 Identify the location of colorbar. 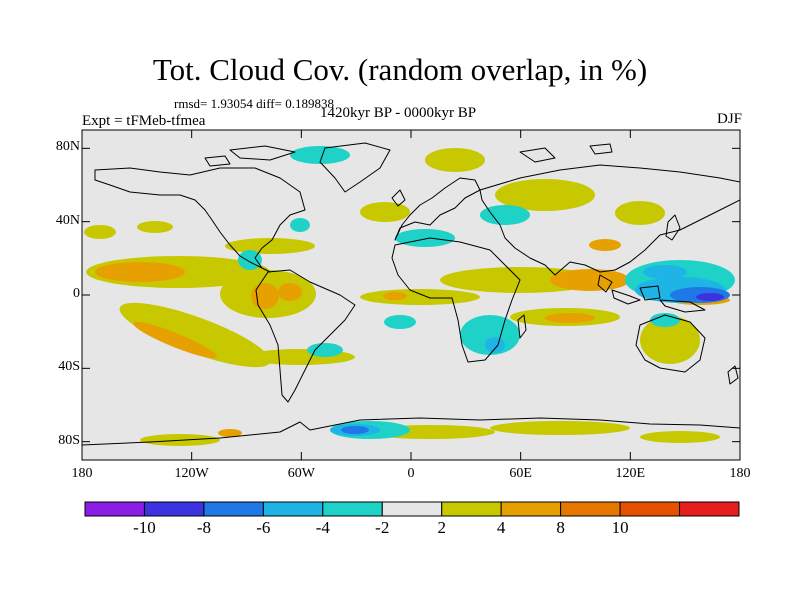
(412, 509).